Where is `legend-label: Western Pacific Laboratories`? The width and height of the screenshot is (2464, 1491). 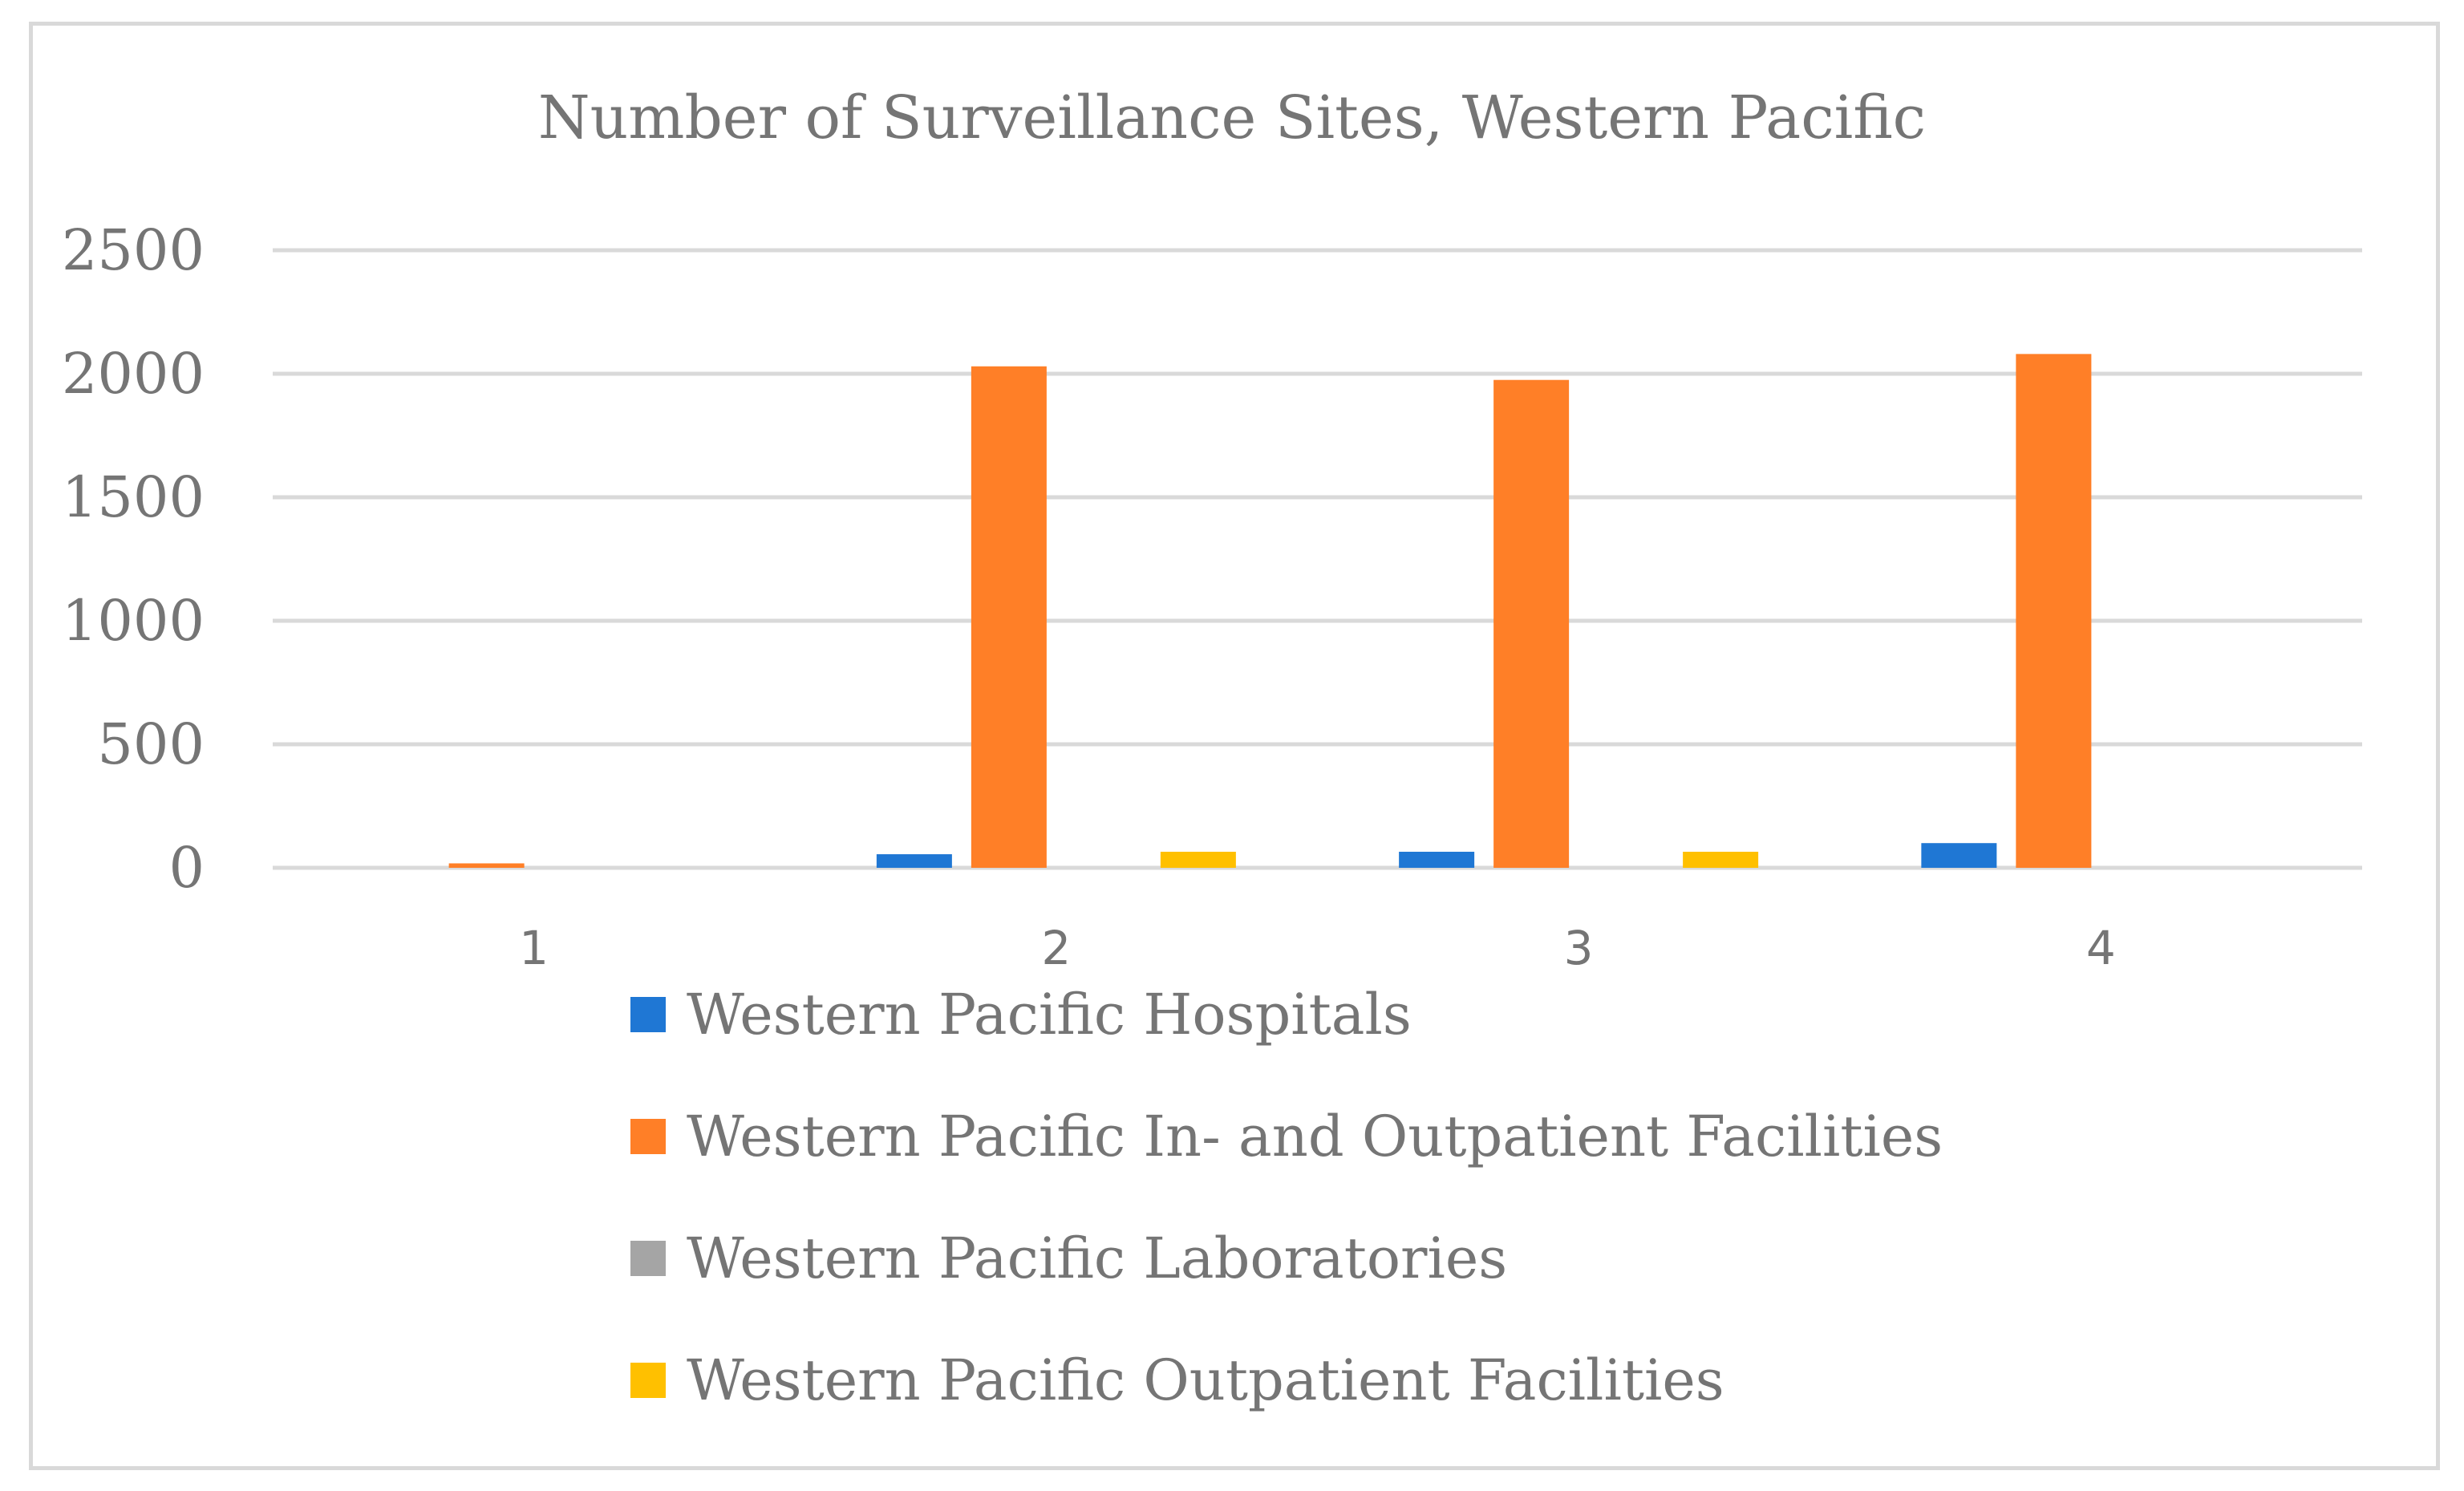 legend-label: Western Pacific Laboratories is located at coordinates (1097, 1258).